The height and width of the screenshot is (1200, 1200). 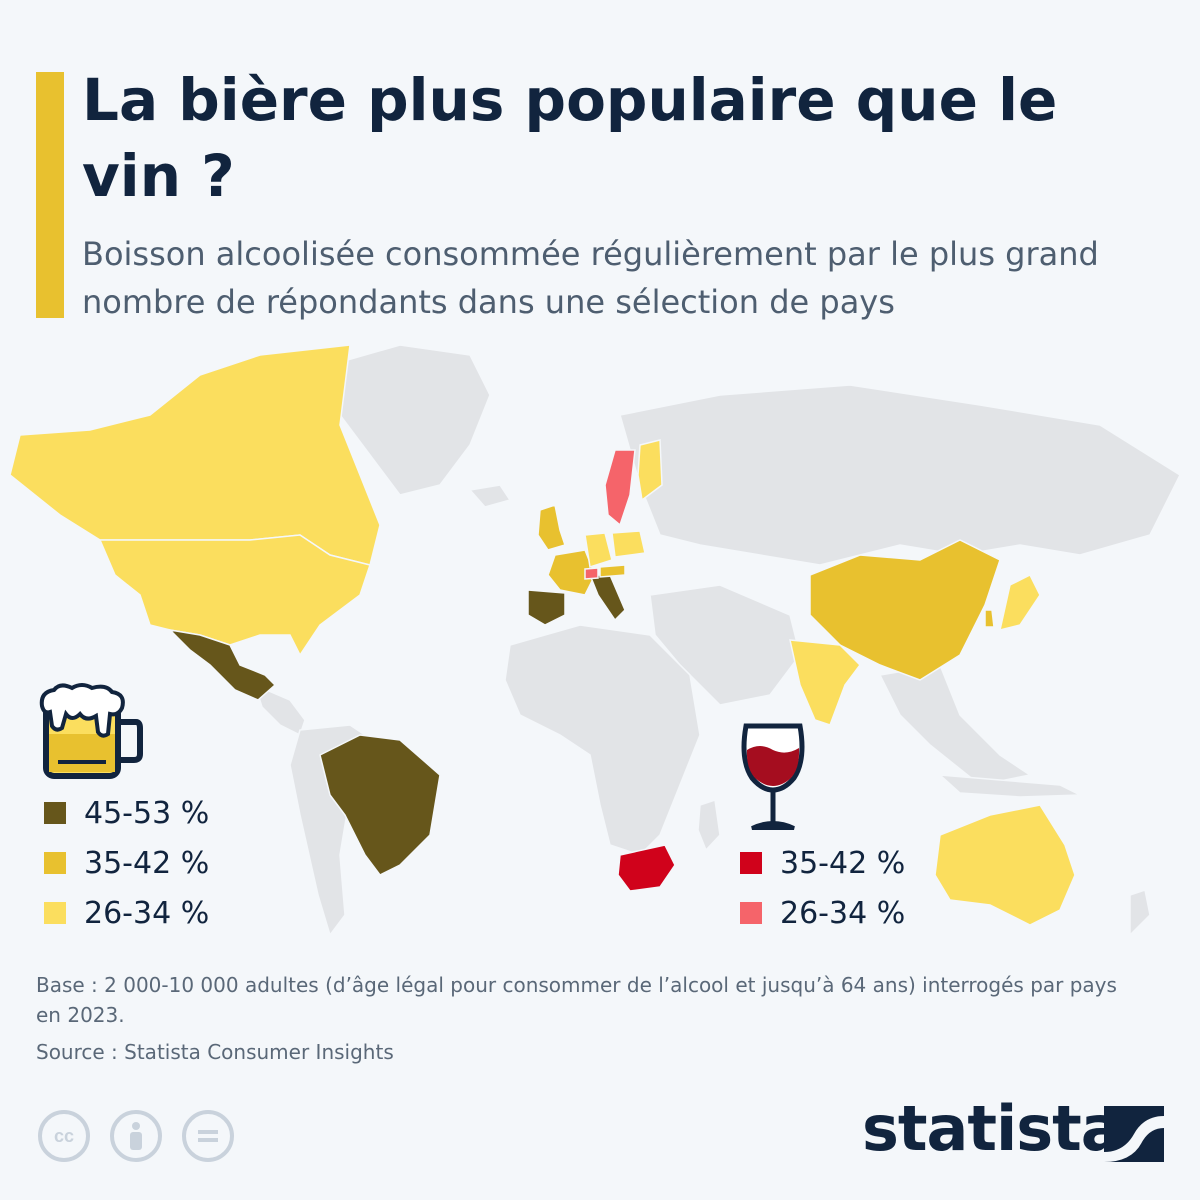 What do you see at coordinates (410, 420) in the screenshot?
I see `map-country-greenland` at bounding box center [410, 420].